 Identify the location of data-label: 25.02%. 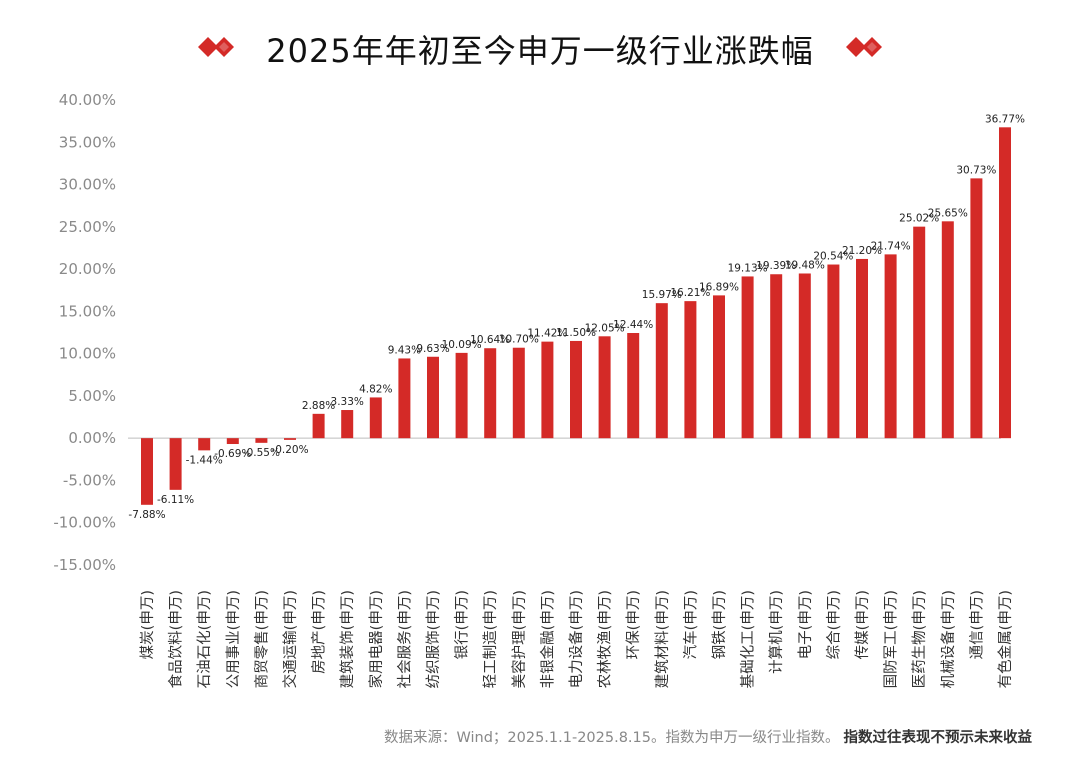
(919, 219).